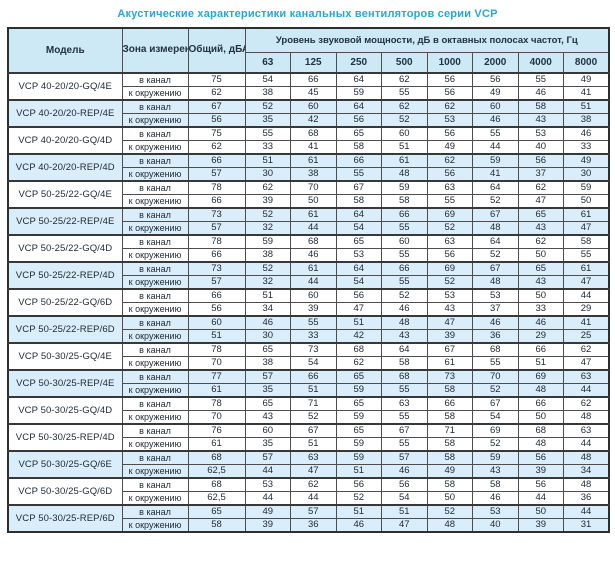 This screenshot has width=615, height=570. Describe the element at coordinates (313, 255) in the screenshot. I see `spl-cell-125: 46` at that location.